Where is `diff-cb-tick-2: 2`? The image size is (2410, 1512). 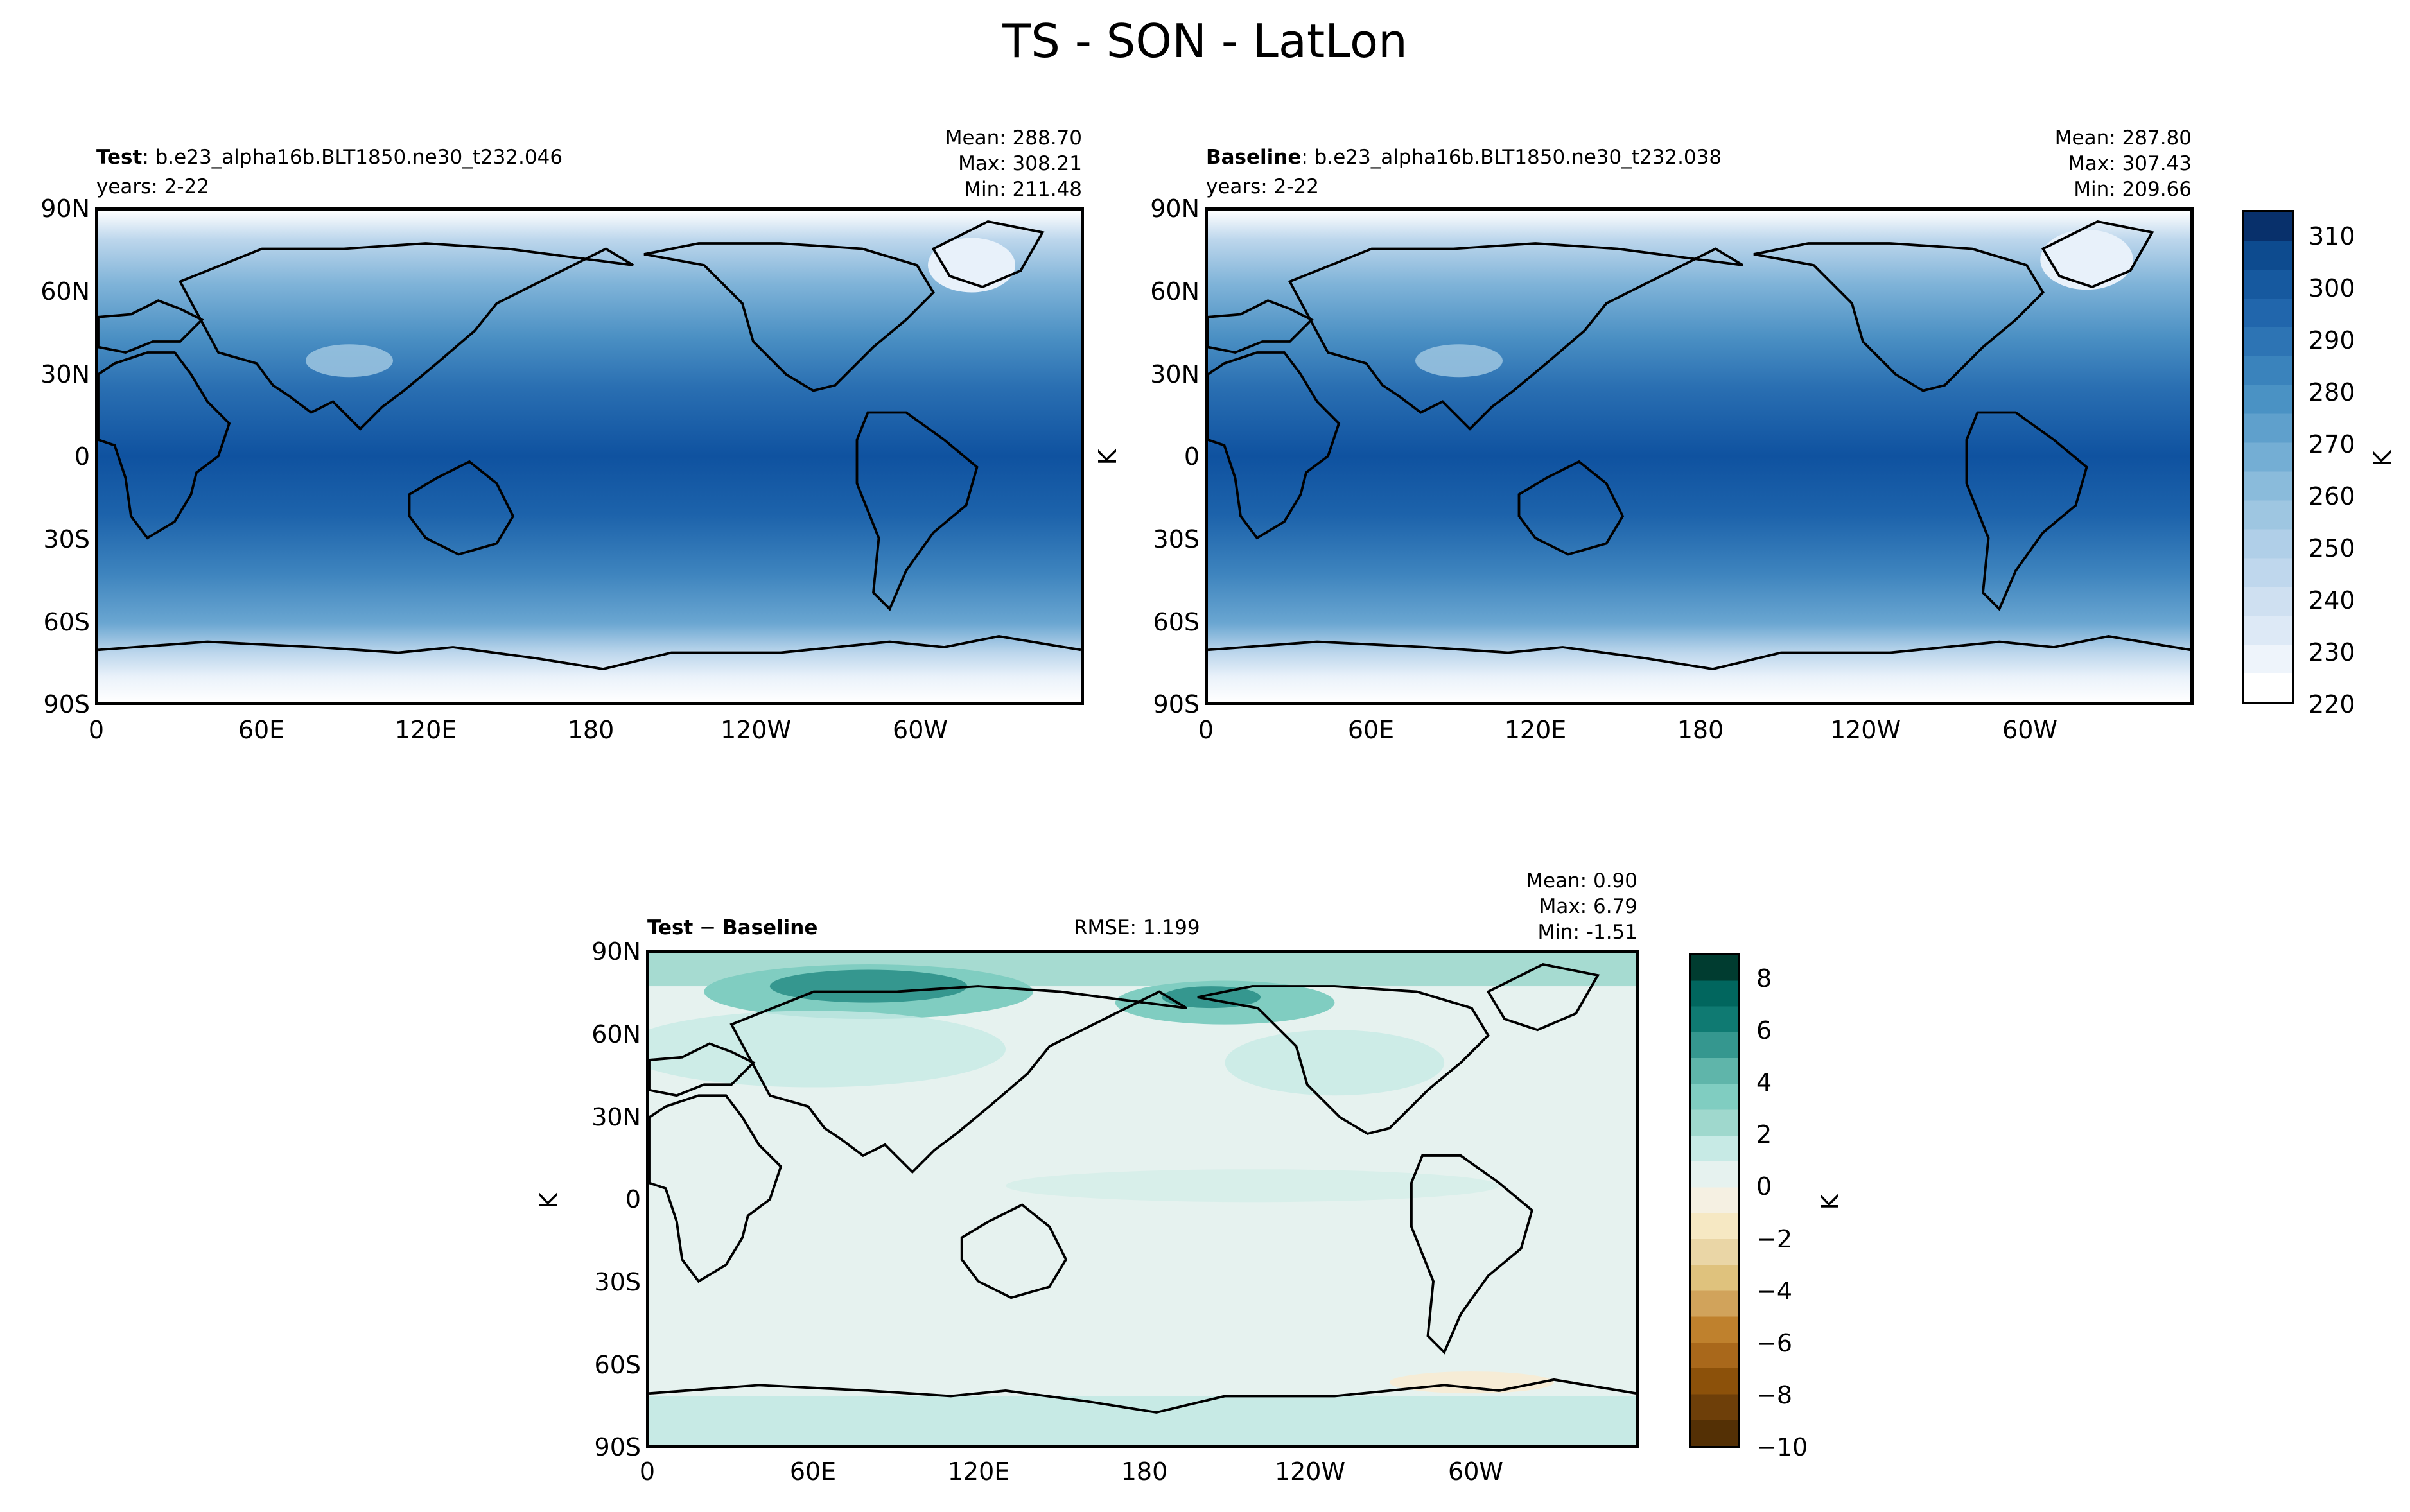
diff-cb-tick-2: 2 is located at coordinates (1764, 1134).